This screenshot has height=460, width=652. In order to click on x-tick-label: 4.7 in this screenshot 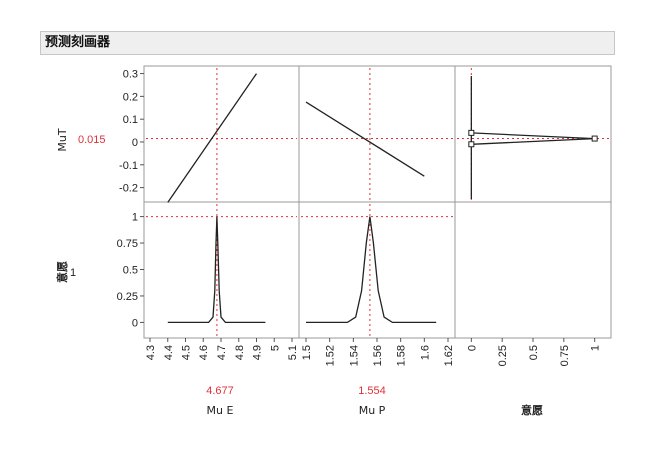, I will do `click(222, 352)`.